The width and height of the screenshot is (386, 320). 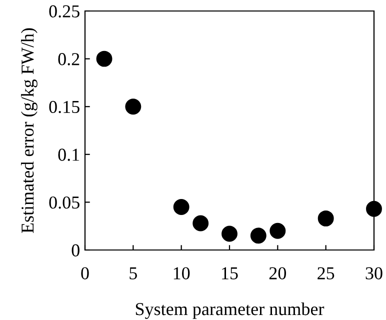 I want to click on y-tick-label: 0.1, so click(x=69, y=154).